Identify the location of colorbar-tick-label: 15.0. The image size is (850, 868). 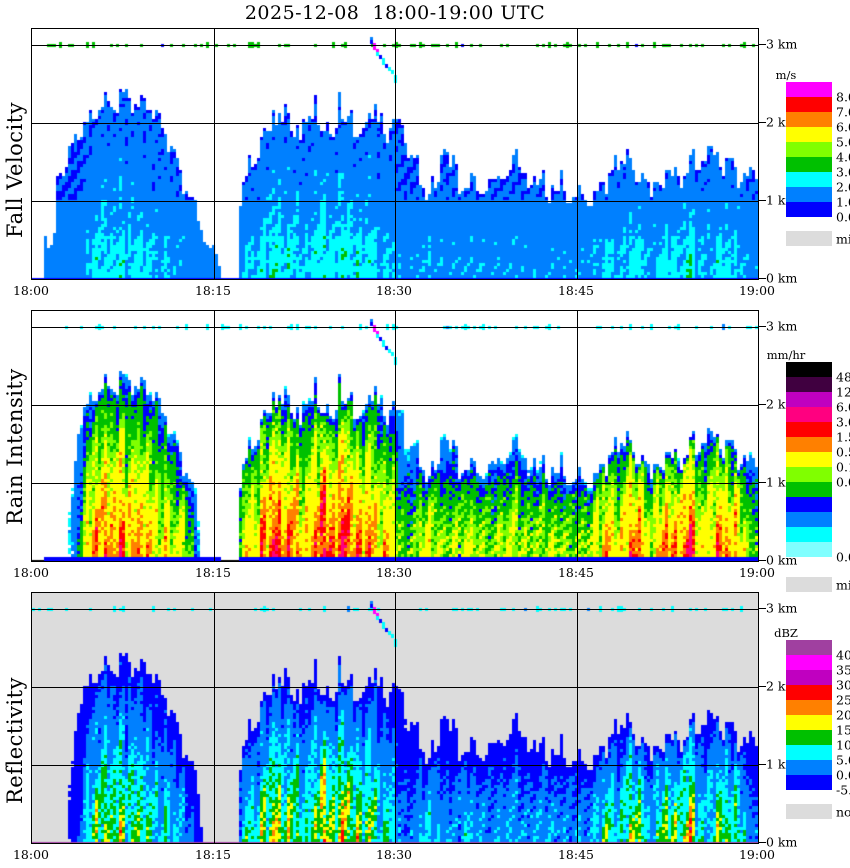
(843, 730).